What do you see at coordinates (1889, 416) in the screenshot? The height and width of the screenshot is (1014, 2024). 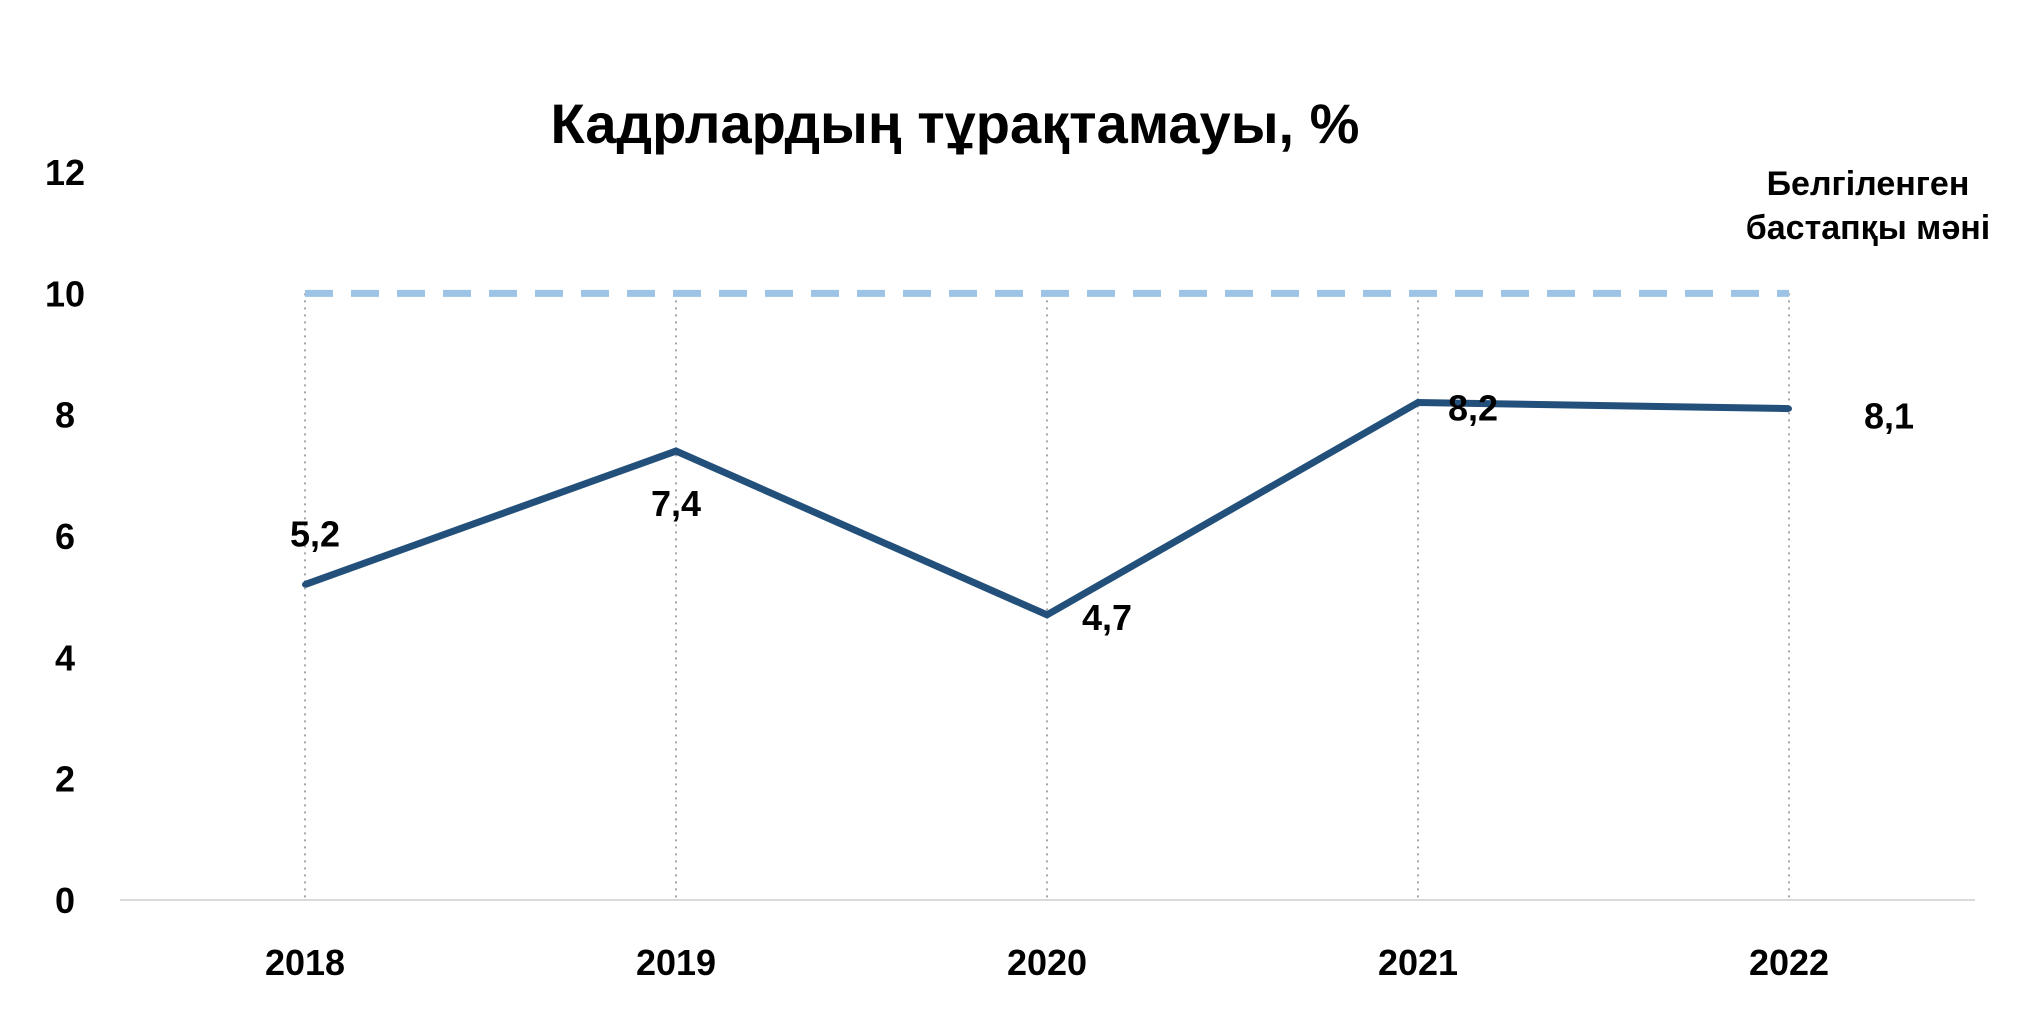 I see `data-label-2022: 8,1` at bounding box center [1889, 416].